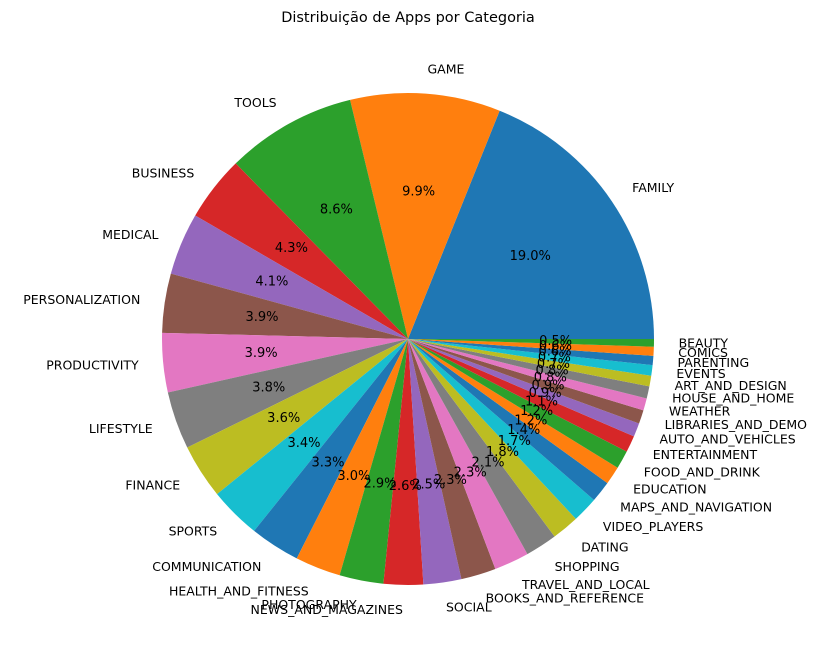 Image resolution: width=834 pixels, height=660 pixels. Describe the element at coordinates (373, 461) in the screenshot. I see `pie-slice-photography` at that location.